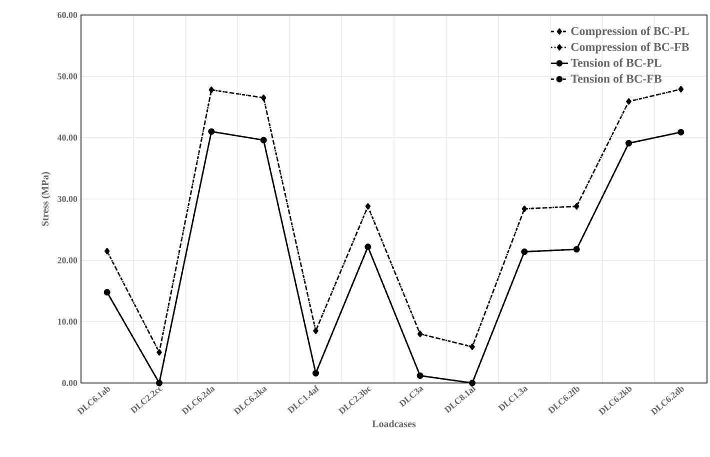 The height and width of the screenshot is (457, 710). Describe the element at coordinates (630, 48) in the screenshot. I see `legend-label: Compression of BC-FB` at that location.